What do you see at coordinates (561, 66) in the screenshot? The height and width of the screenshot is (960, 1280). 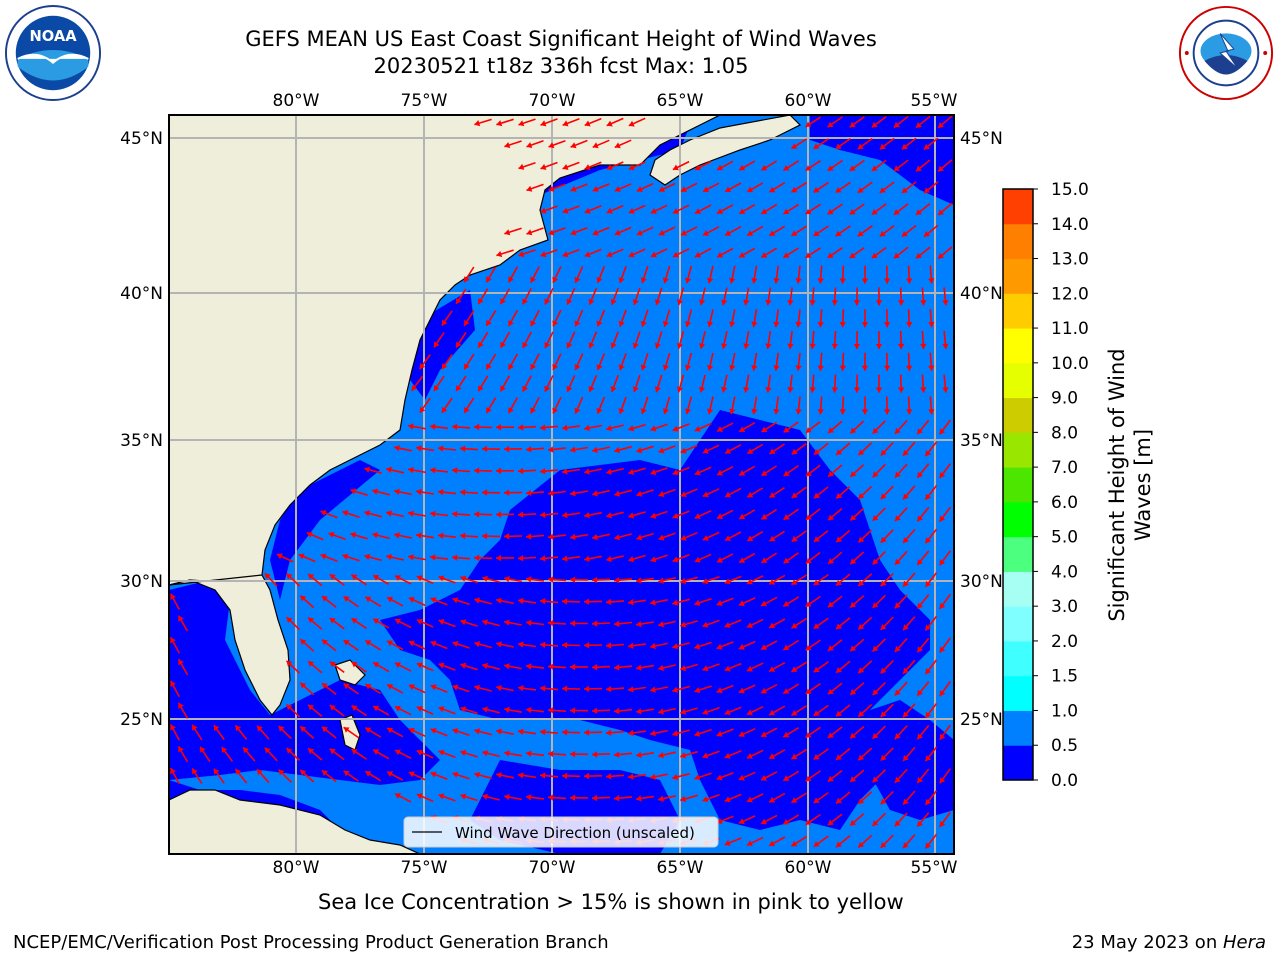 I see `chart-subtitle-run: 20230521 t18z 336h fcst Max: 1.05` at bounding box center [561, 66].